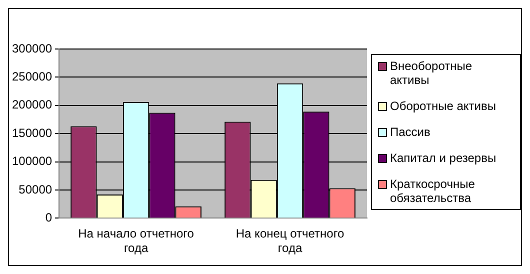 Image resolution: width=530 pixels, height=274 pixels. What do you see at coordinates (136, 241) in the screenshot?
I see `x-tick-label: На начало отчетного года` at bounding box center [136, 241].